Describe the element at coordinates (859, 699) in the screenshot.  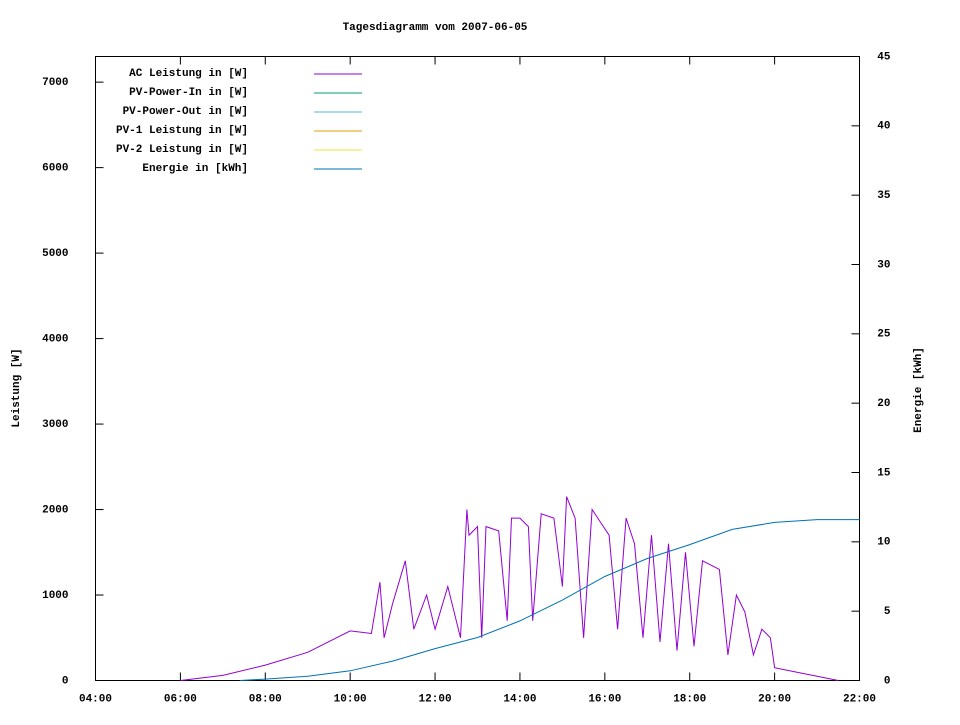
I see `x-tick-label: 22:00` at that location.